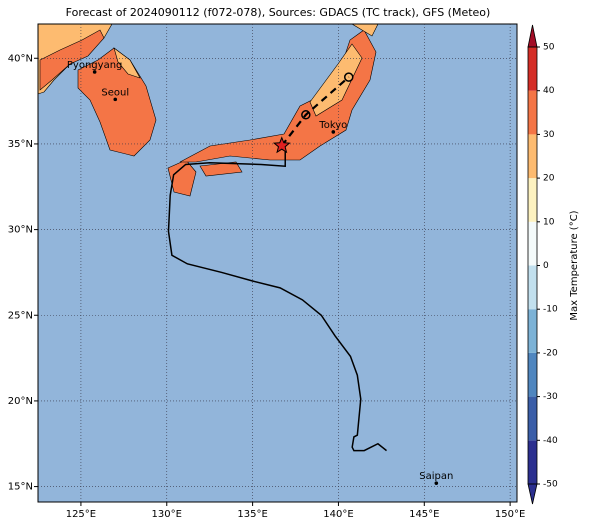 This screenshot has height=532, width=592. What do you see at coordinates (20, 487) in the screenshot?
I see `y-tick-label: 15°N` at bounding box center [20, 487].